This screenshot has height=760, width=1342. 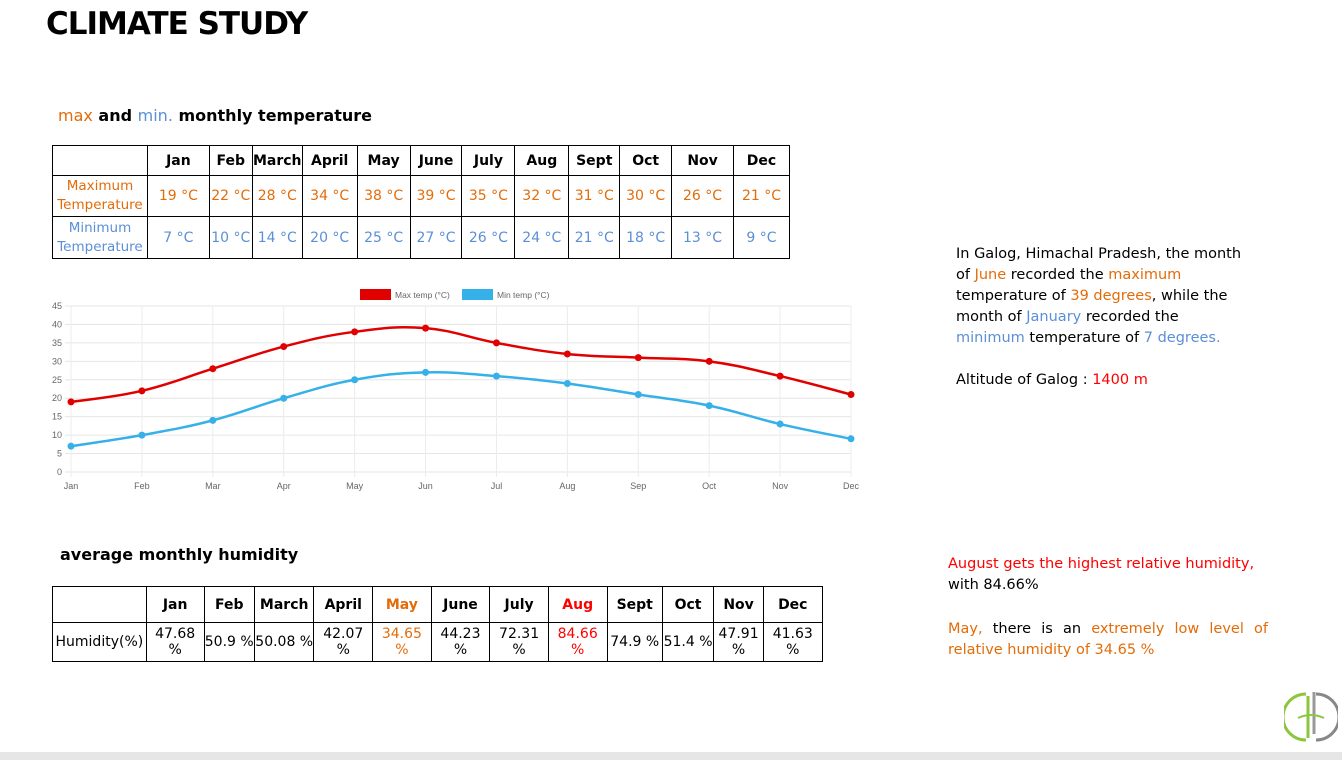 What do you see at coordinates (594, 237) in the screenshot?
I see `min-temp-cell: 21 °C` at bounding box center [594, 237].